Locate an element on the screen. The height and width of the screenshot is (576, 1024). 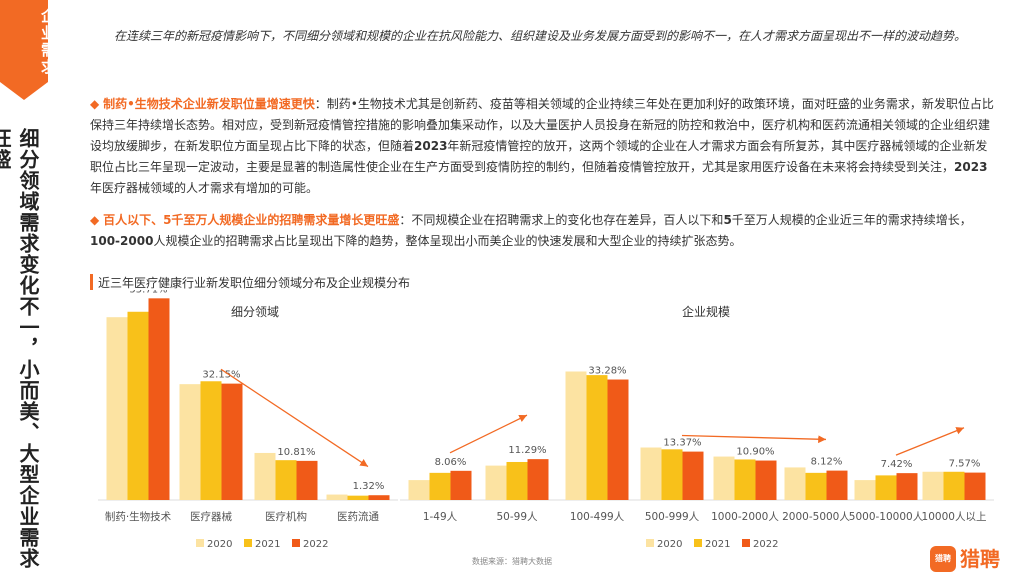
category-label: 500-999人 is located at coordinates (672, 517).